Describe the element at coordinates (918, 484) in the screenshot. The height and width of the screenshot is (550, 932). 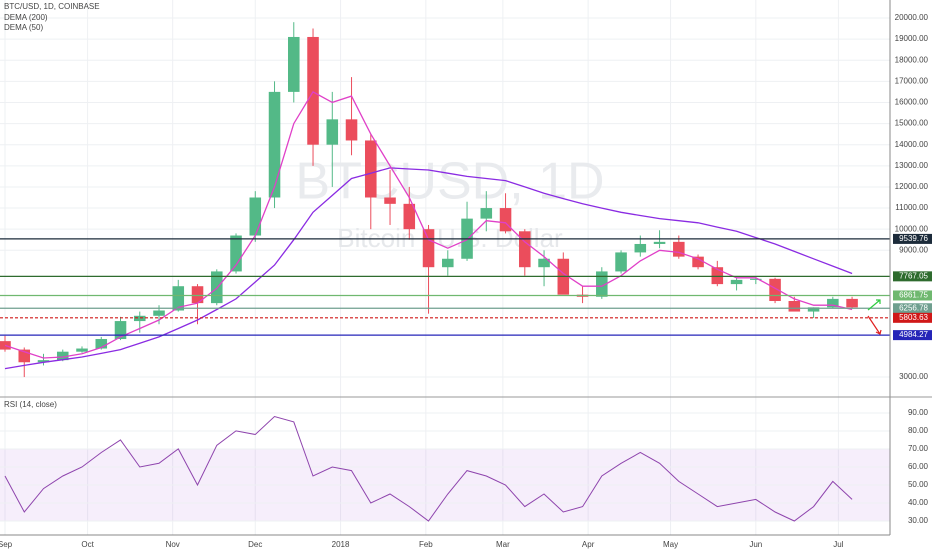
I see `rsi-tick-label: 50.00` at that location.